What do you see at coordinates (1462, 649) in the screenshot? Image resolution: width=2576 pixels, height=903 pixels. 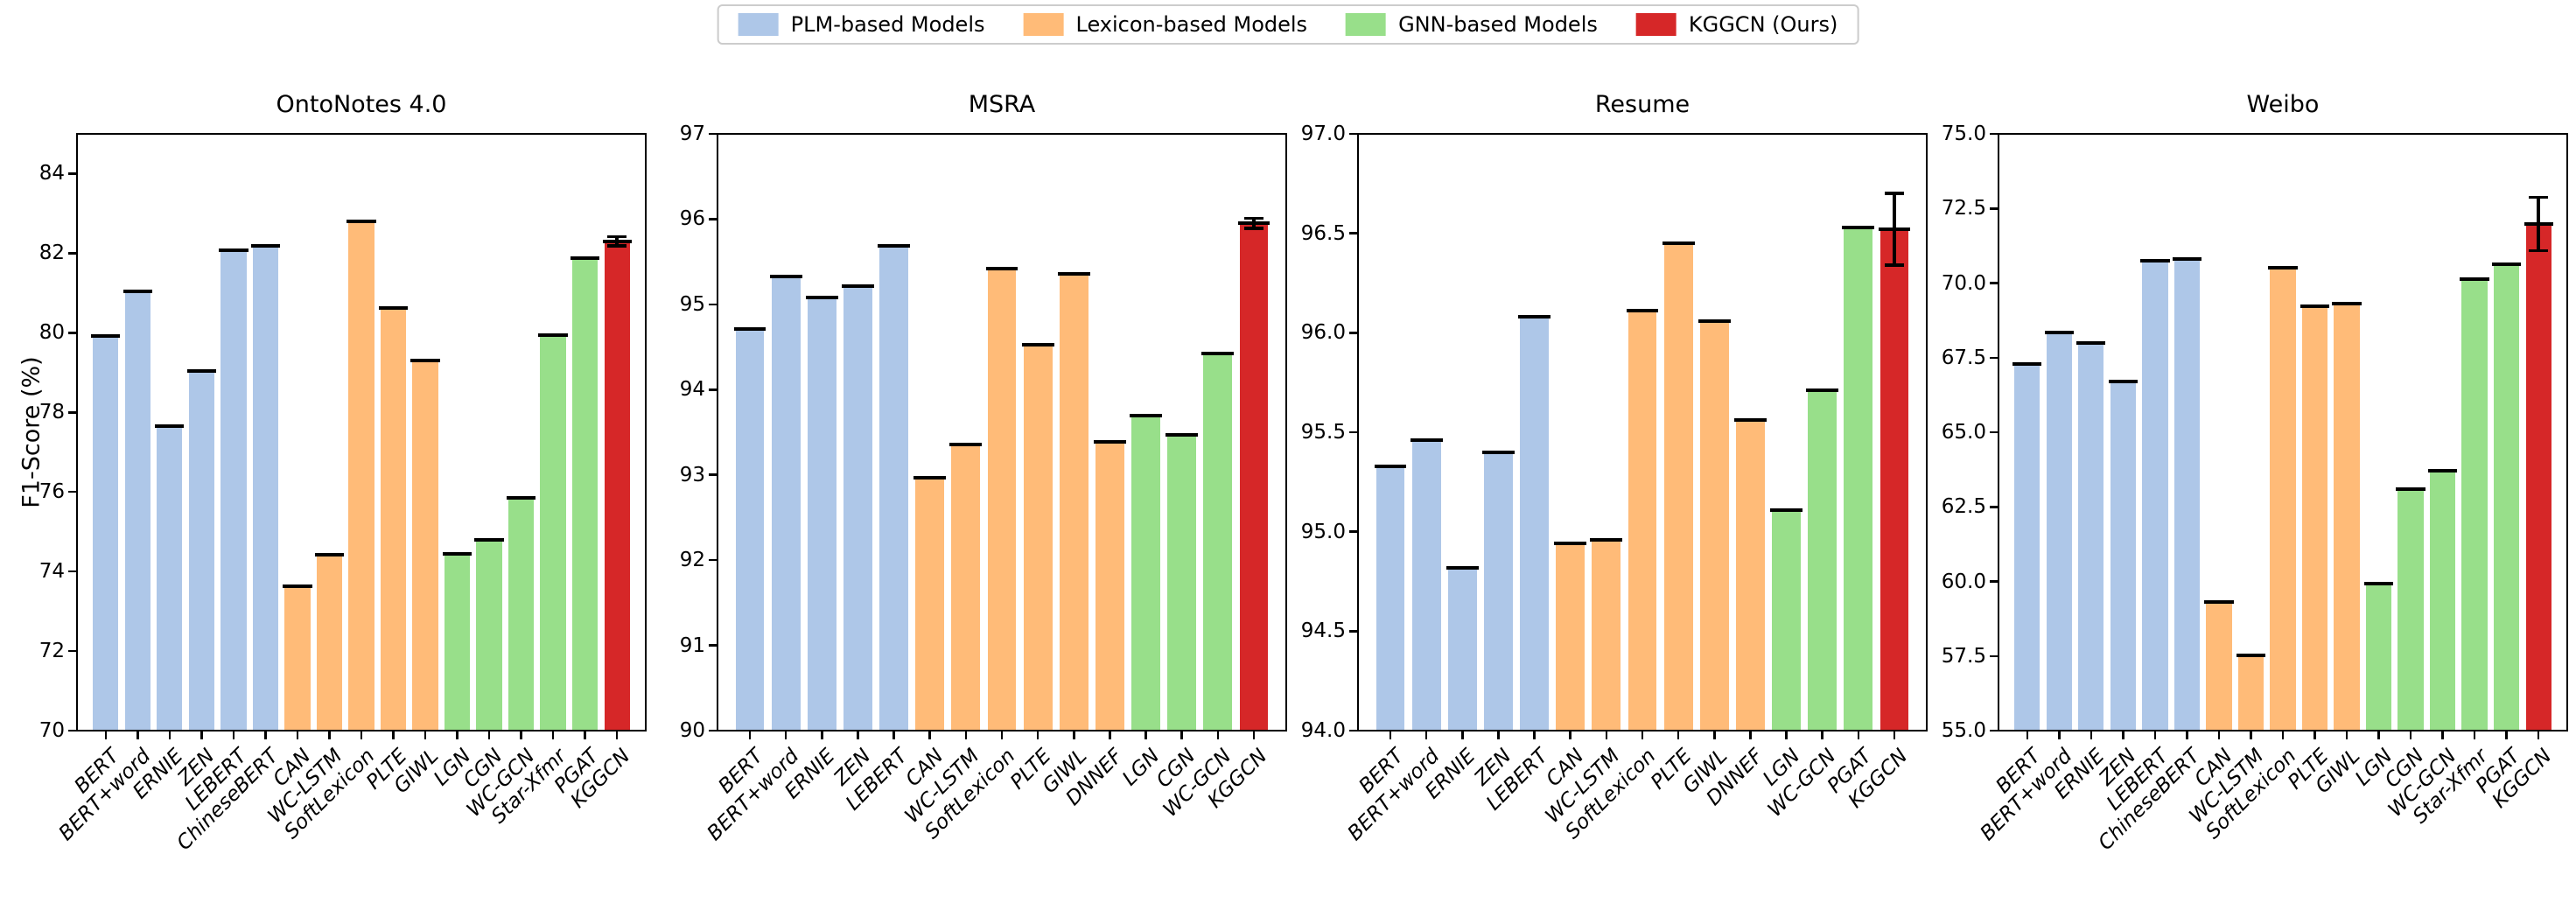 I see `bar-ernie` at bounding box center [1462, 649].